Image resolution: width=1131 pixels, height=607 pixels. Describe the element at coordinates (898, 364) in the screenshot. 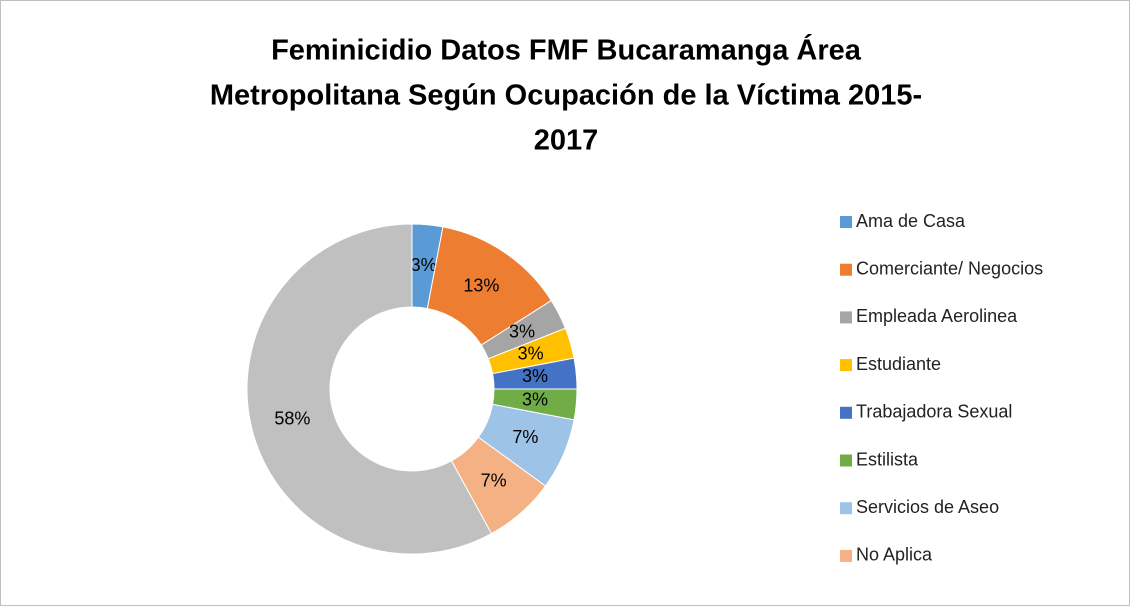

I see `legend-label: Estudiante` at that location.